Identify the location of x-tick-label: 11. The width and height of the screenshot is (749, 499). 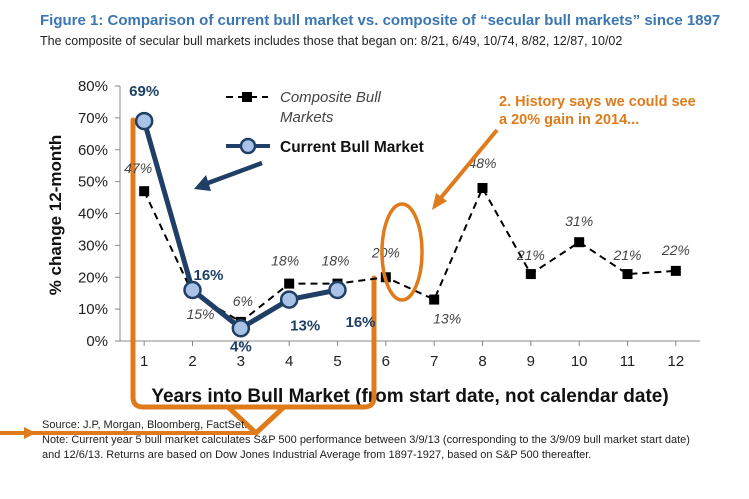
(628, 361).